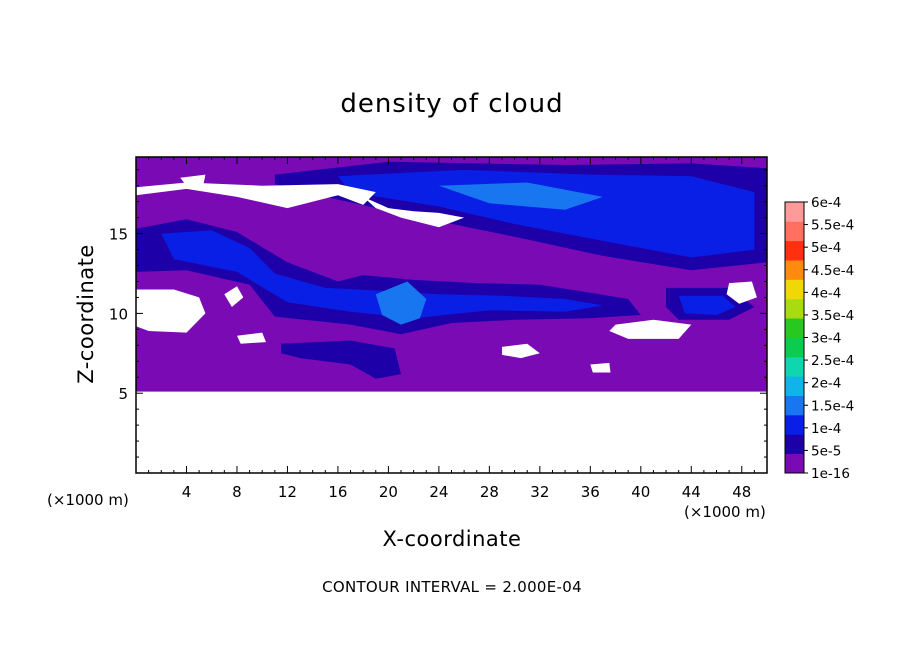  What do you see at coordinates (438, 492) in the screenshot?
I see `x-tick-label: 24` at bounding box center [438, 492].